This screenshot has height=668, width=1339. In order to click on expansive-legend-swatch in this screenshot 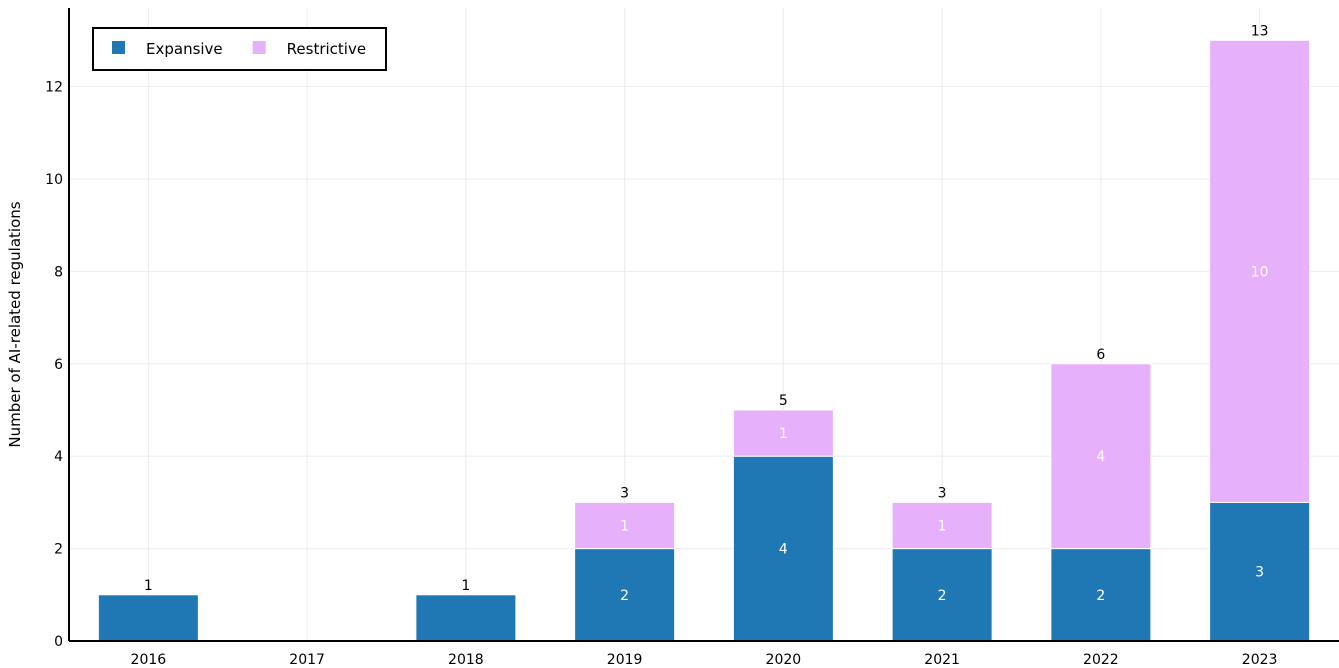, I will do `click(118, 47)`.